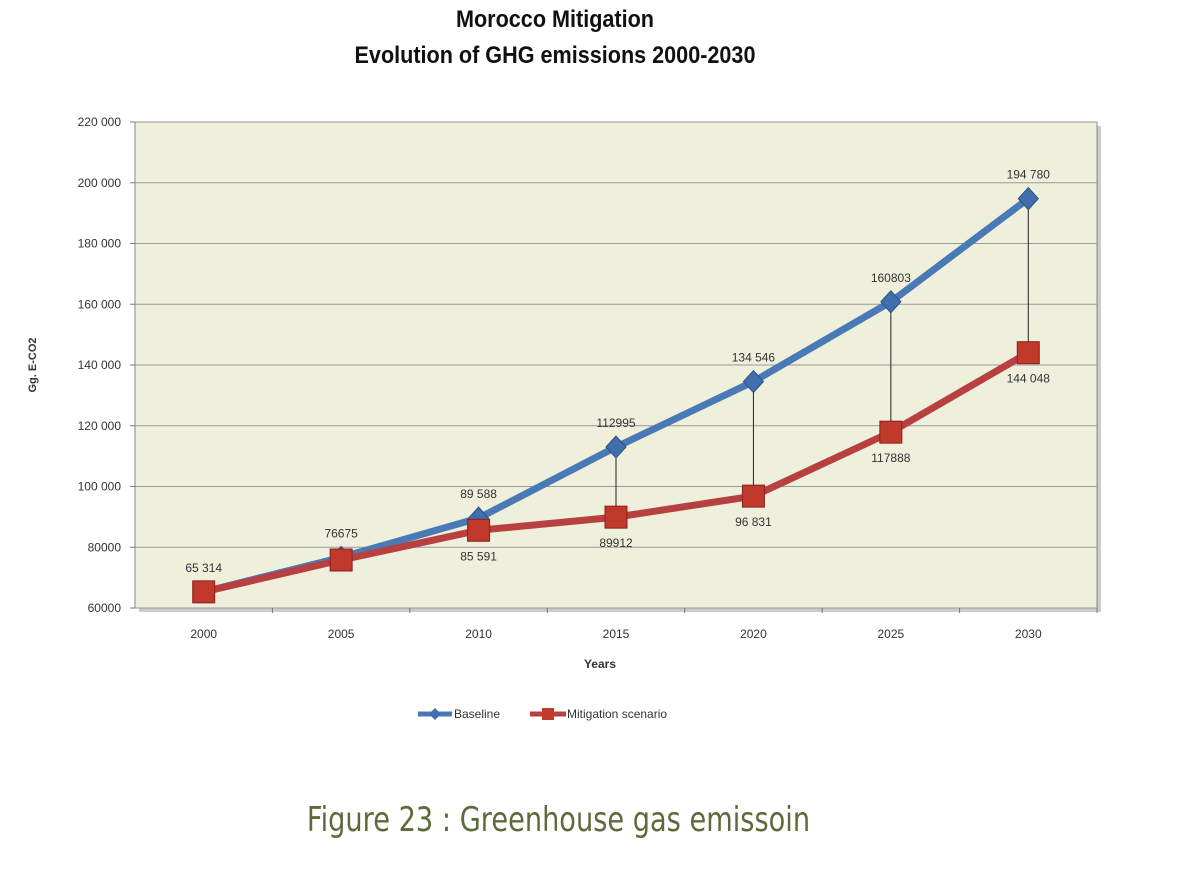 The image size is (1179, 887). Describe the element at coordinates (616, 543) in the screenshot. I see `mitigation-data-label: 89912` at that location.